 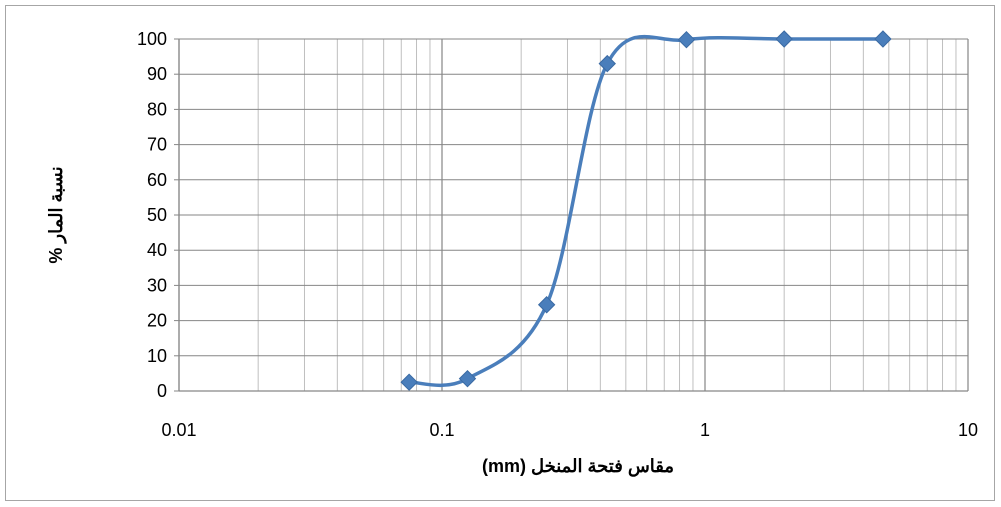 What do you see at coordinates (157, 145) in the screenshot?
I see `y-tick-label: 70` at bounding box center [157, 145].